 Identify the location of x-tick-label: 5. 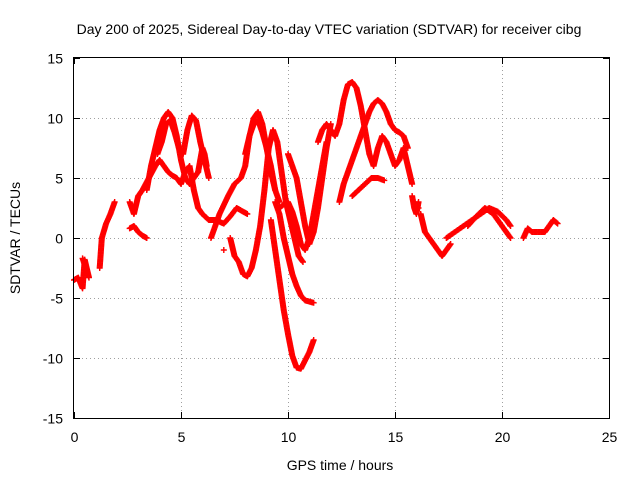
(182, 437).